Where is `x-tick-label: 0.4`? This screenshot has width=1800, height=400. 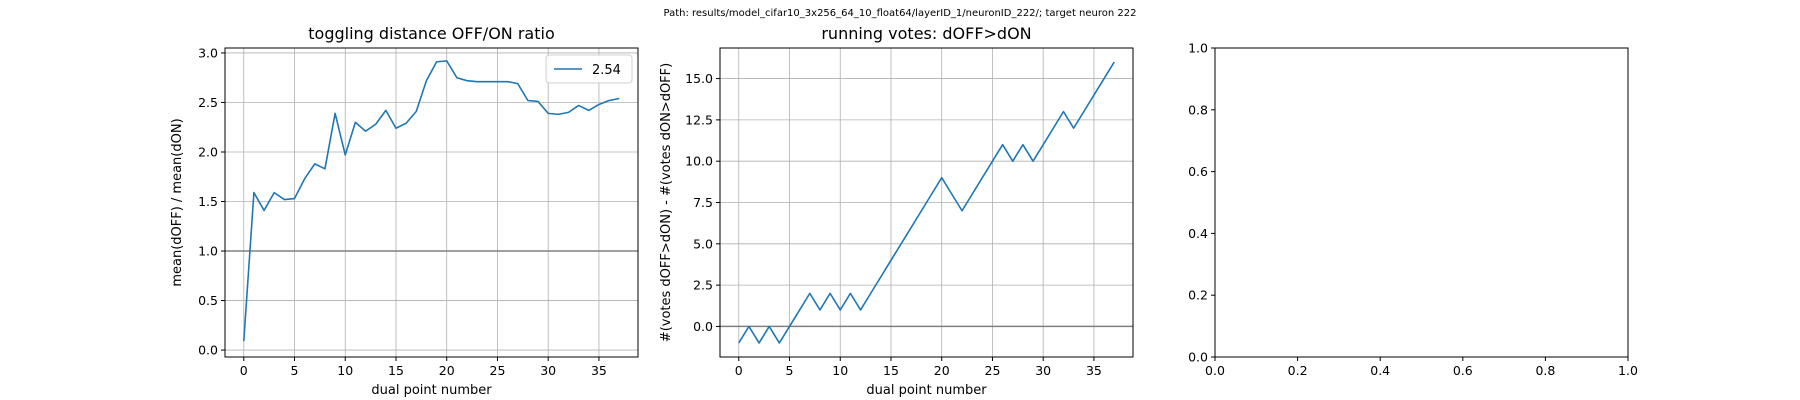 x-tick-label: 0.4 is located at coordinates (1380, 370).